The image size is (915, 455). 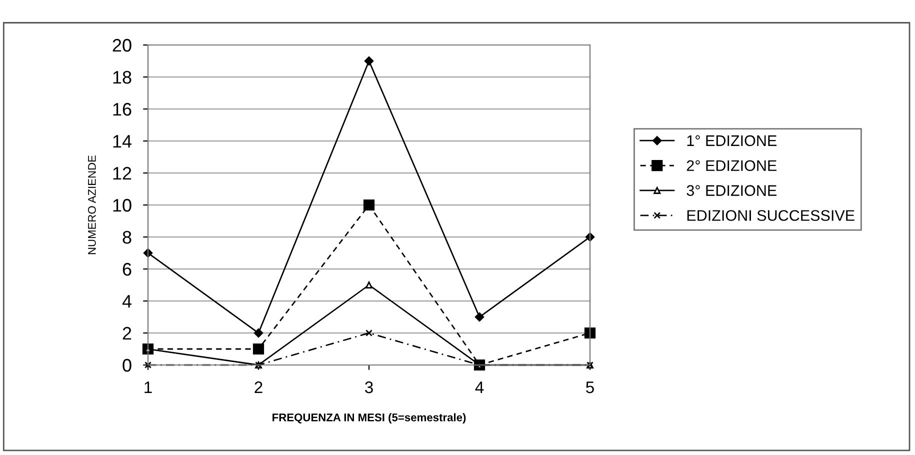 I want to click on x-tick-label: 4, so click(x=479, y=388).